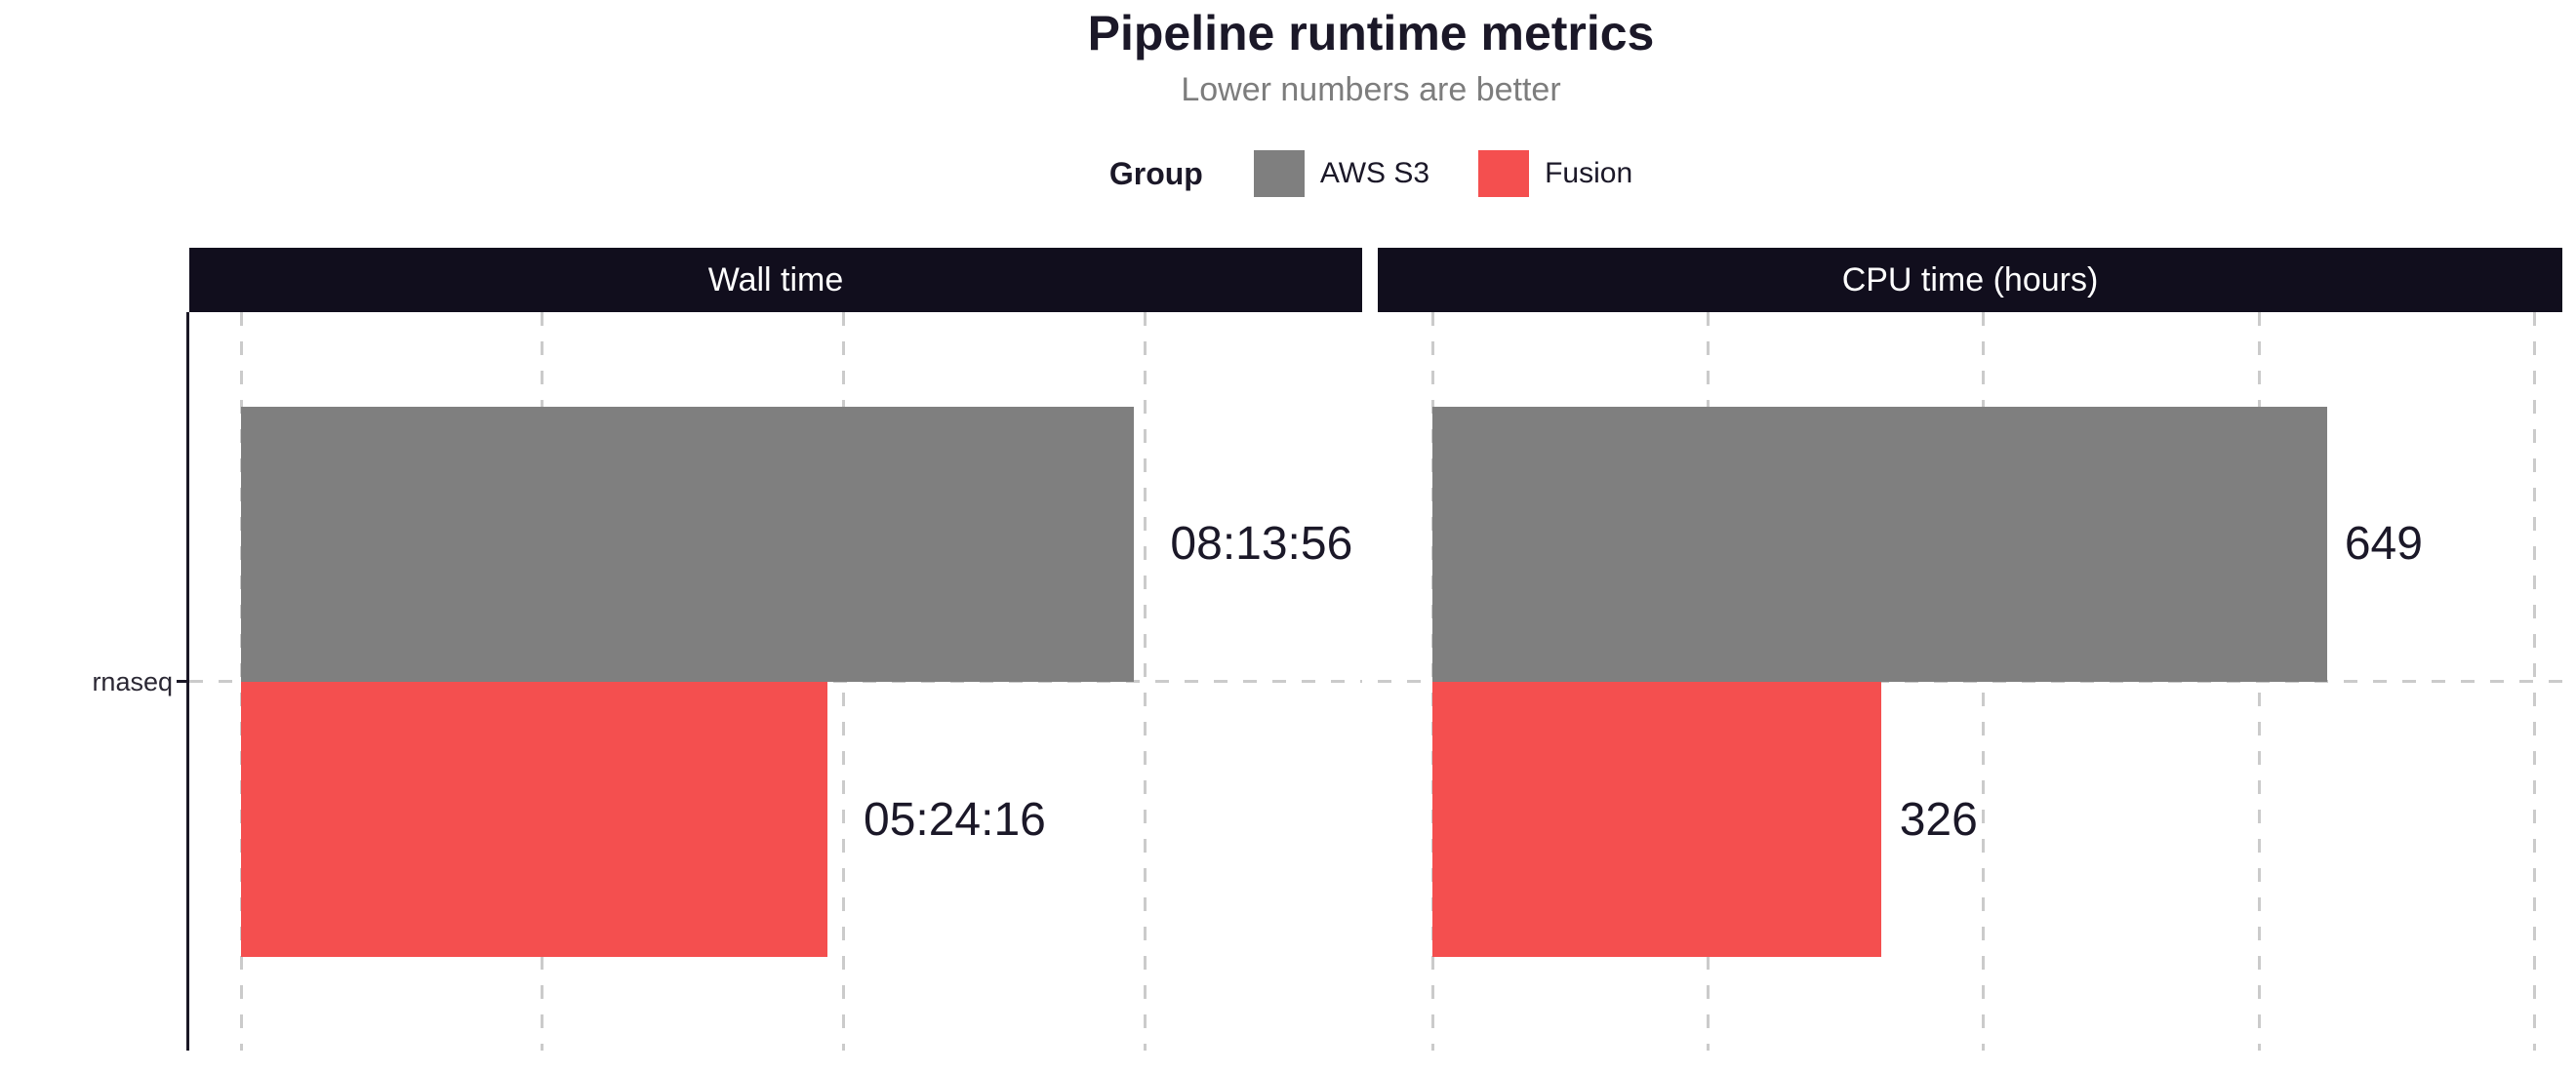 Image resolution: width=2576 pixels, height=1073 pixels. I want to click on bar-value-label-wall-time-aws-s3: 08:13:56, so click(1261, 544).